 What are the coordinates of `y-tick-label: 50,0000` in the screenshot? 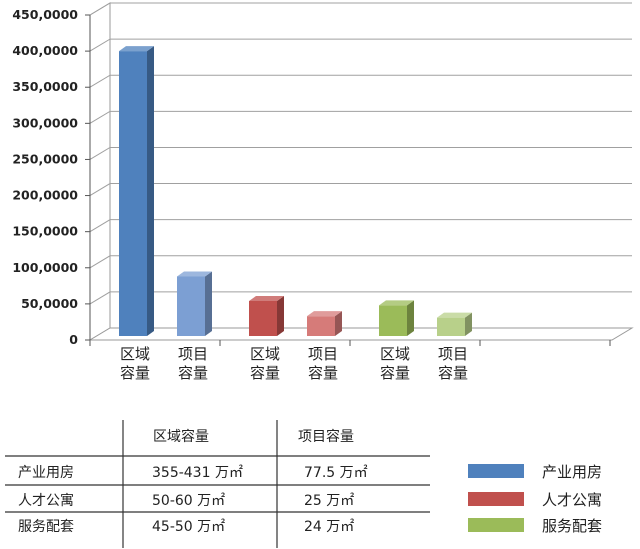 It's located at (49, 303).